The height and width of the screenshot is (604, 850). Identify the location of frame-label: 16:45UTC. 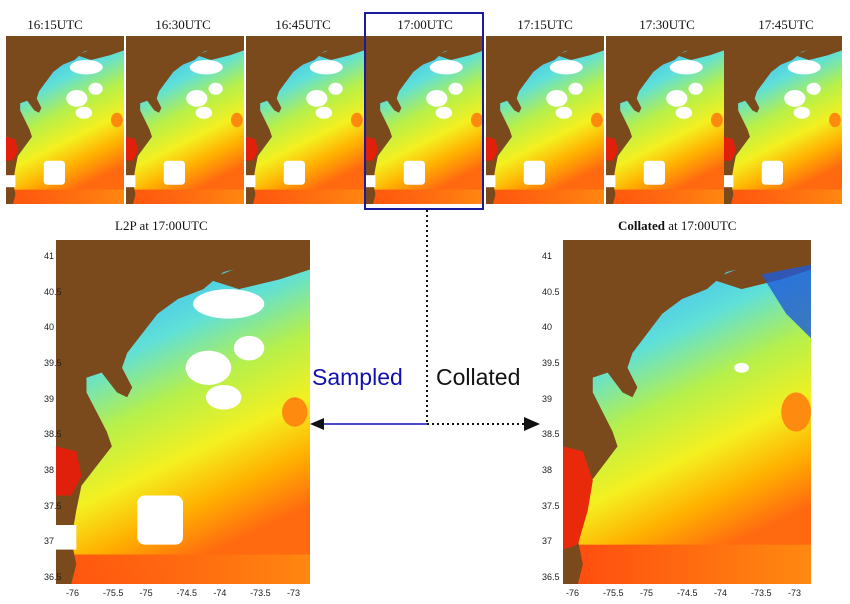
(303, 24).